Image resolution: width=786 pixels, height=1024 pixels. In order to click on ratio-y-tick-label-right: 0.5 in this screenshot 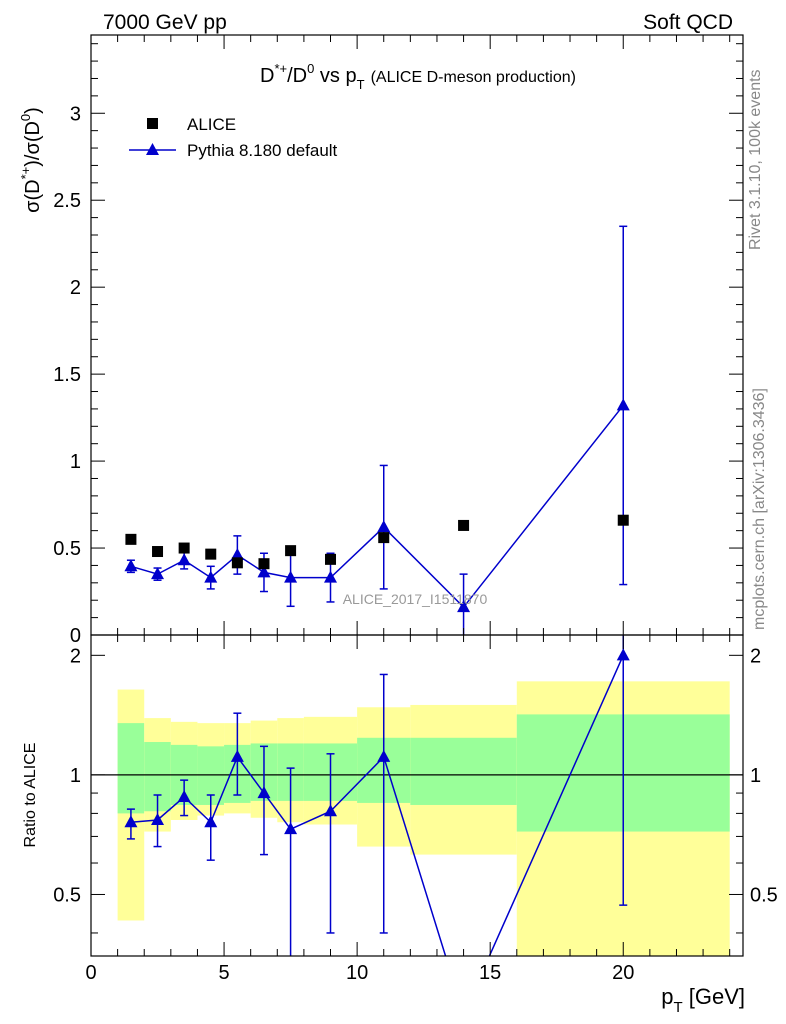, I will do `click(764, 895)`.